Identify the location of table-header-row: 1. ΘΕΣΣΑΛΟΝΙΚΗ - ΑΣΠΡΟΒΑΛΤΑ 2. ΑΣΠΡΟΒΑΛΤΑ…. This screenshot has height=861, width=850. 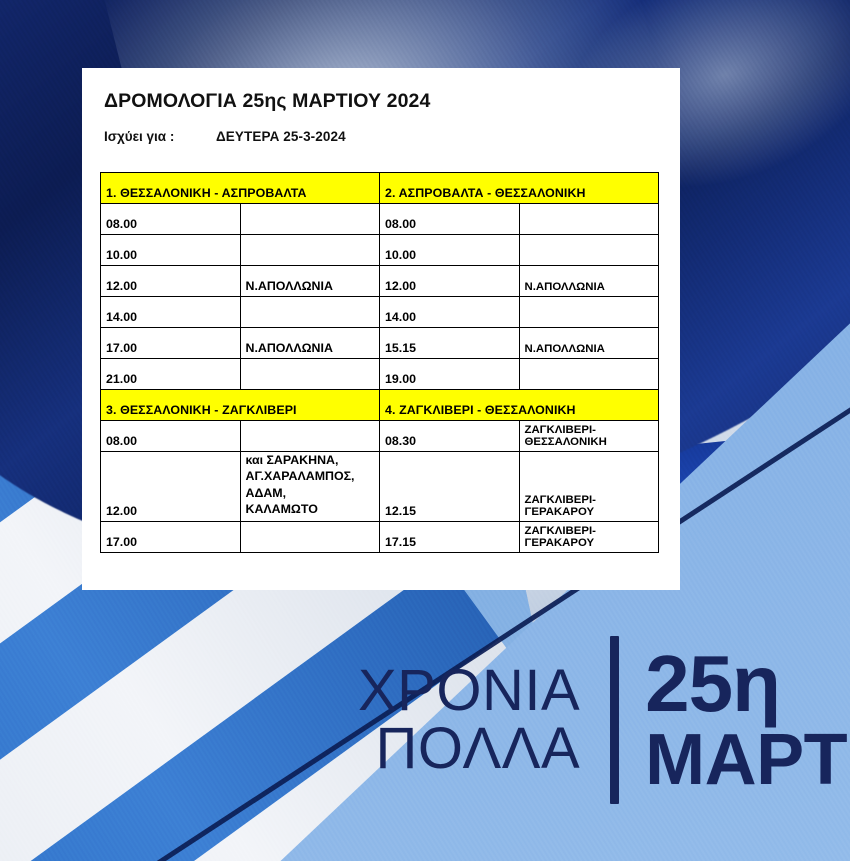
(379, 188).